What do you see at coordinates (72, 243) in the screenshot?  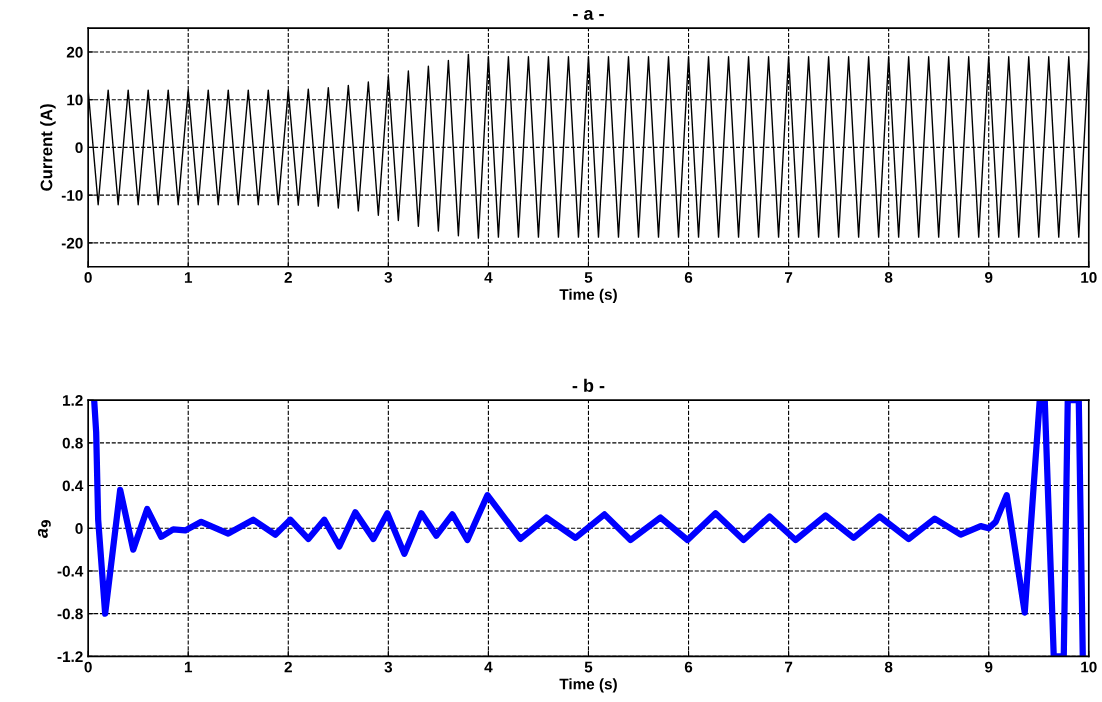 I see `y-tick-label: -20` at bounding box center [72, 243].